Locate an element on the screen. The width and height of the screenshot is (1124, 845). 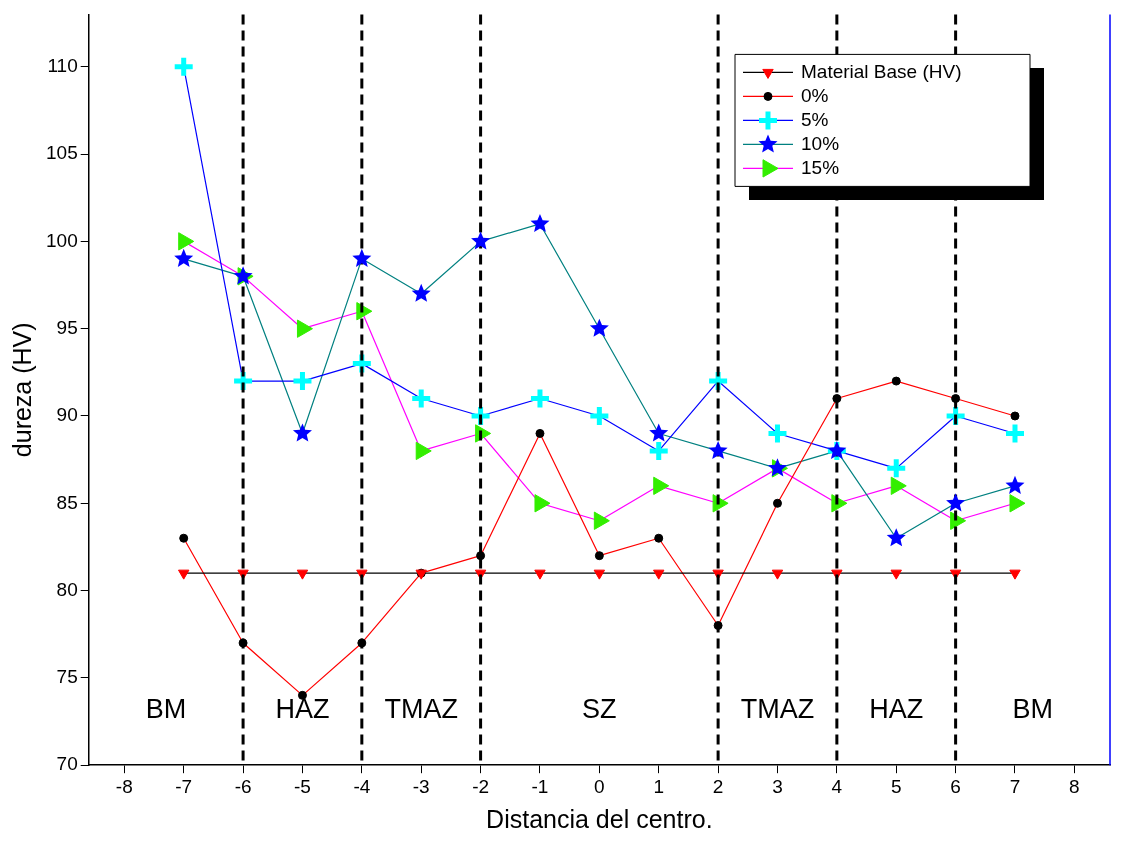
y-tick-label: 70 is located at coordinates (67, 764).